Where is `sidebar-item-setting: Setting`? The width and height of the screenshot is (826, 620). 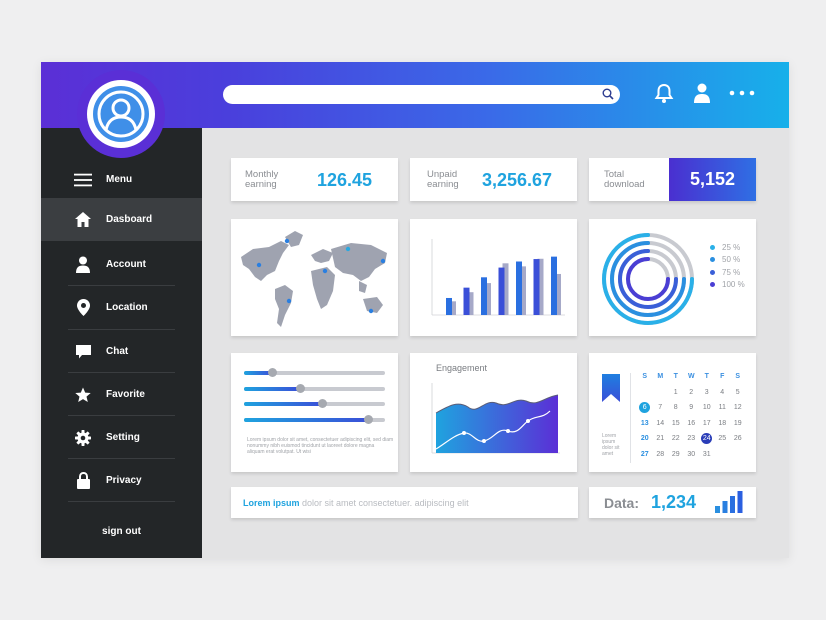 sidebar-item-setting: Setting is located at coordinates (121, 437).